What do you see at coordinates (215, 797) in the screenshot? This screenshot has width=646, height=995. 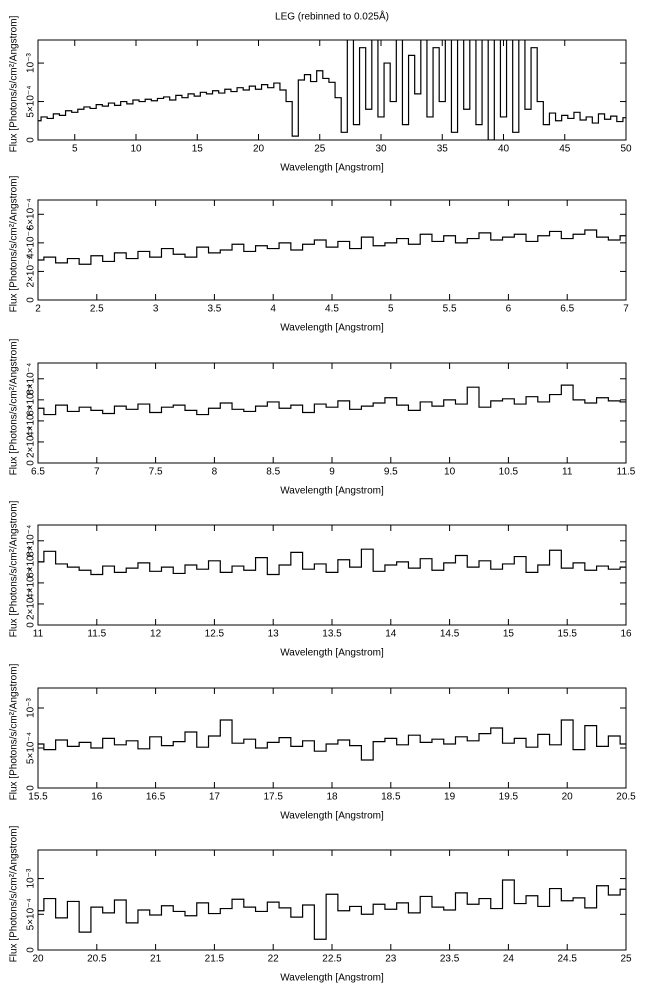 I see `x-tick-label: 17` at bounding box center [215, 797].